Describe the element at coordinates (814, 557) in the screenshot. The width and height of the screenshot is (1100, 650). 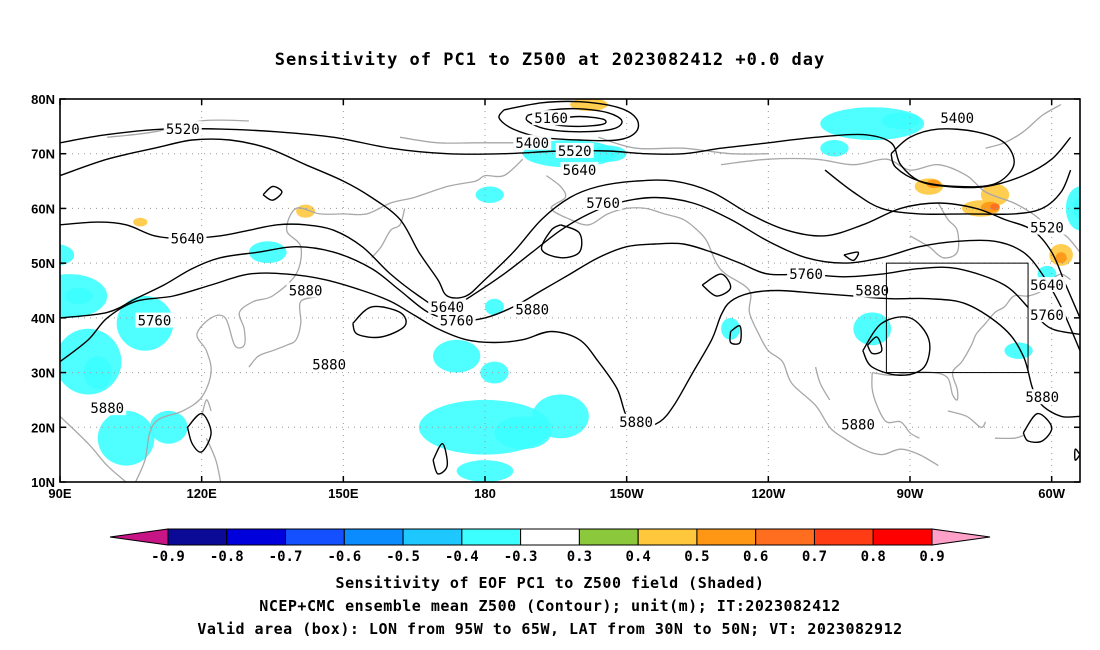
I see `colorbar-label: 0.7` at that location.